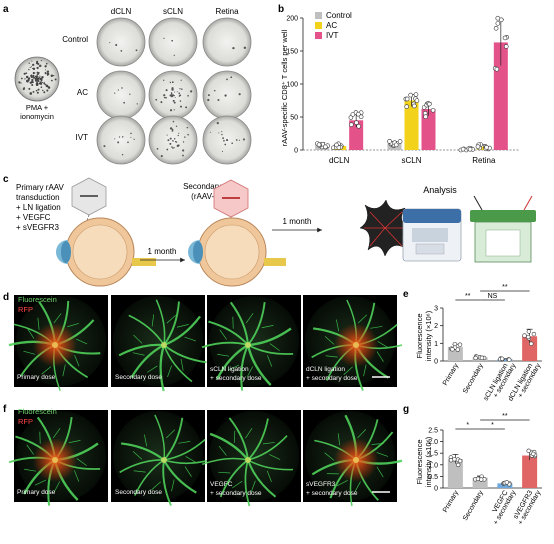  What do you see at coordinates (38, 207) in the screenshot?
I see `c-text-line3: + LN ligation` at bounding box center [38, 207].